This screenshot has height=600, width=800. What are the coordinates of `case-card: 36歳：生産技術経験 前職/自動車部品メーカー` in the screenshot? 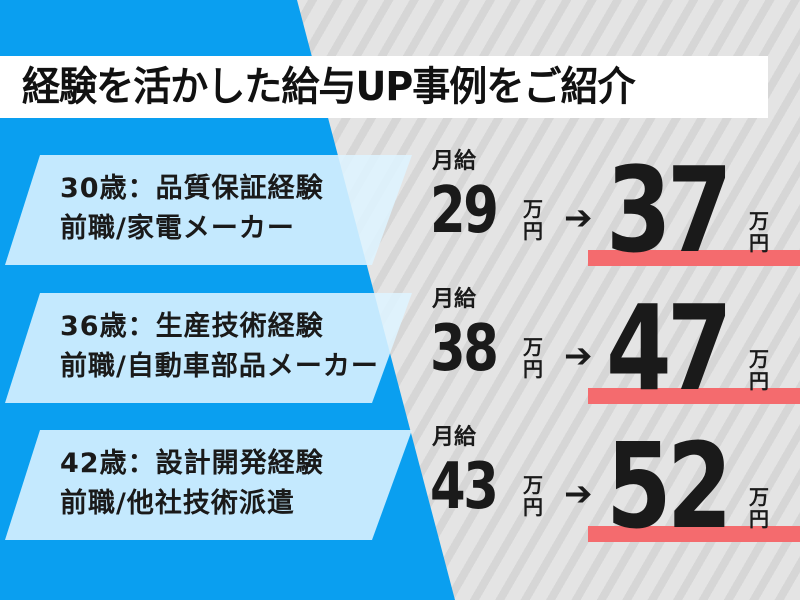 It's located at (210, 348).